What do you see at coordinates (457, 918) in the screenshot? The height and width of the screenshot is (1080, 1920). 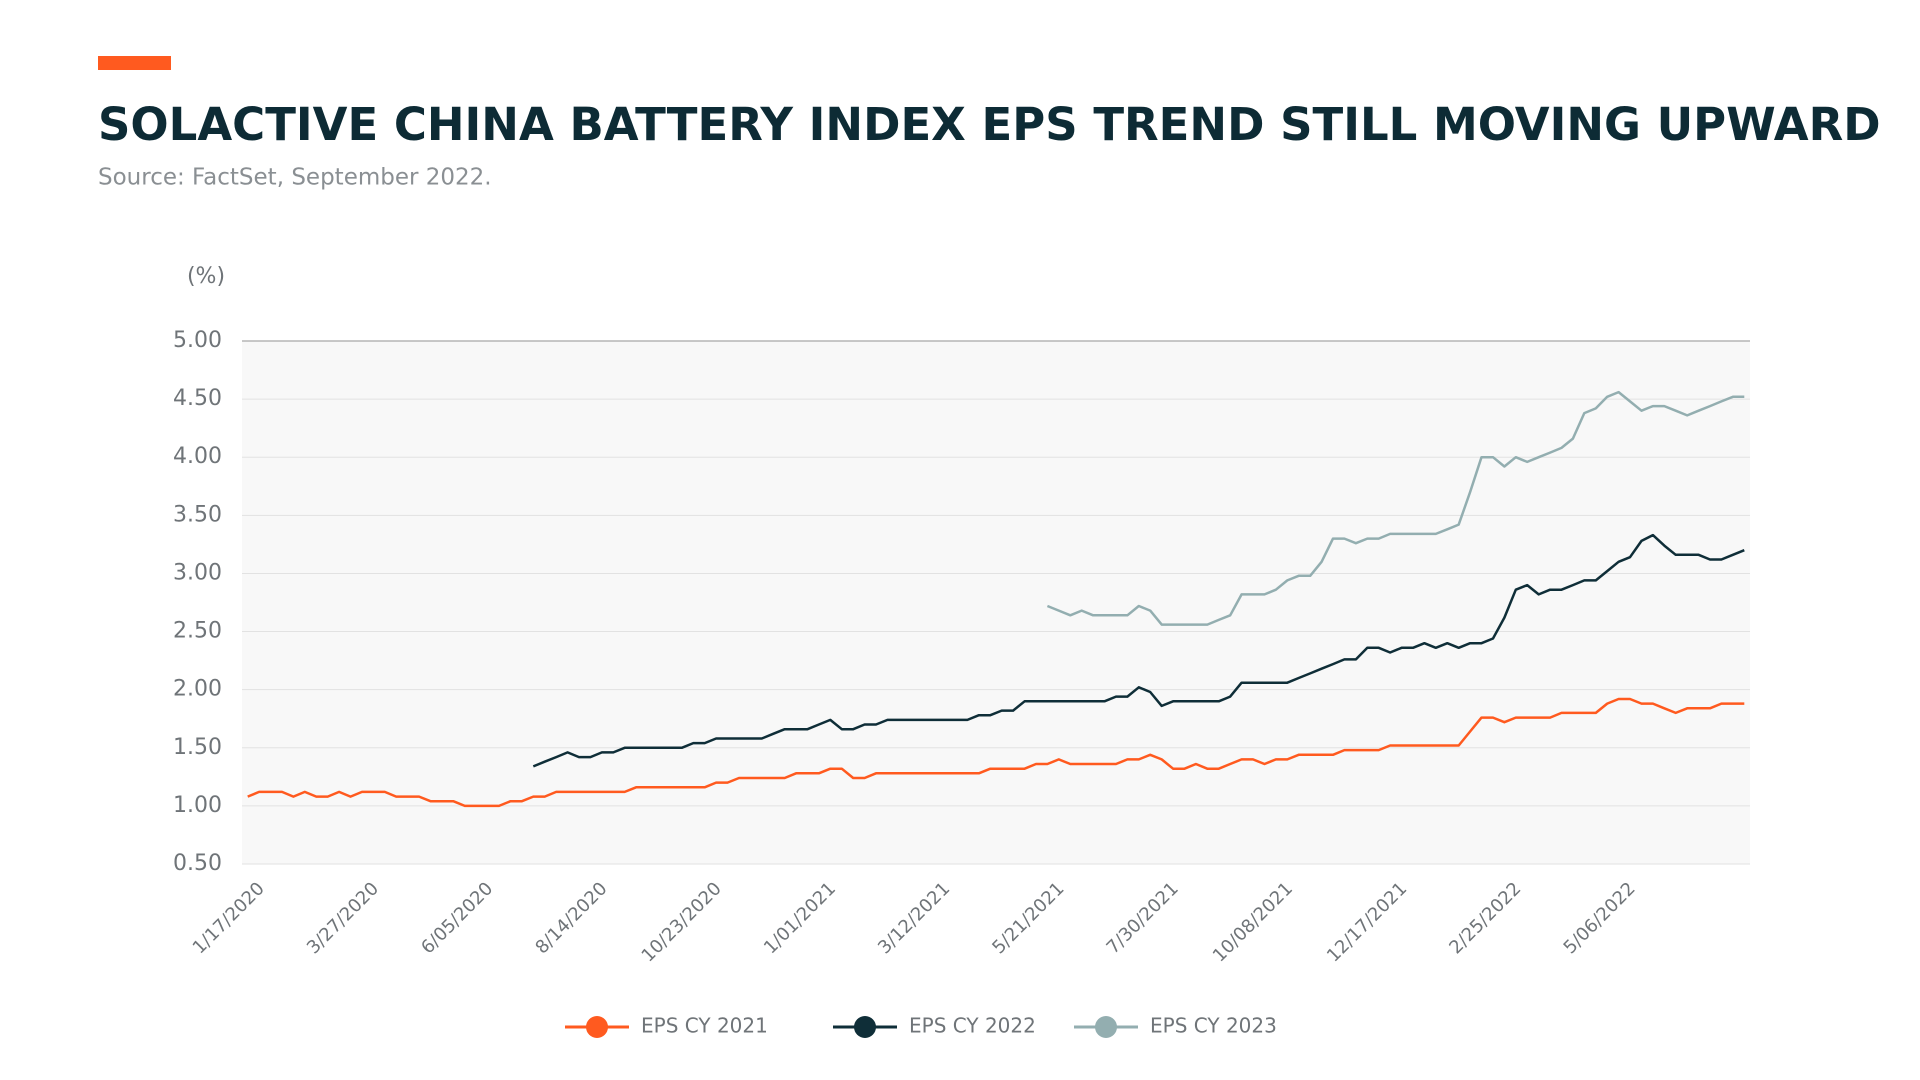 I see `x-tick-label: 6/05/2020` at bounding box center [457, 918].